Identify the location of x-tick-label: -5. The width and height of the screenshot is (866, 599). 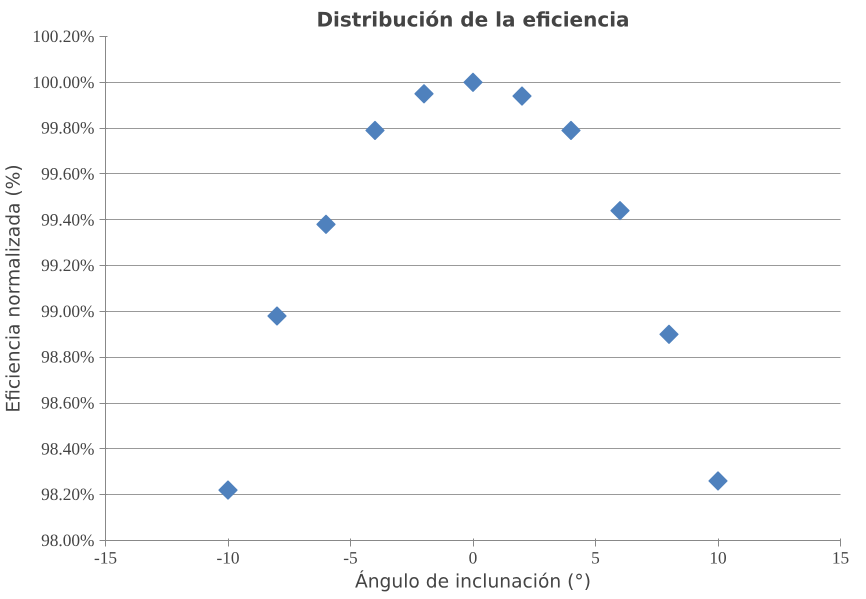
(350, 558).